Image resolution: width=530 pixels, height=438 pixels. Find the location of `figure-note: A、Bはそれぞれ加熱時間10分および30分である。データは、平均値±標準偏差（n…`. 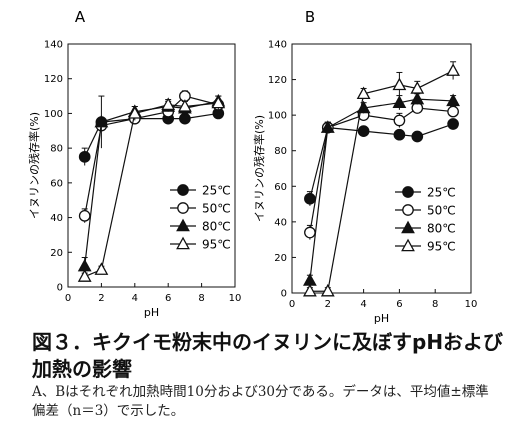

figure-note: A、Bはそれぞれ加熱時間10分および30分である。データは、平均値±標準偏差（n… is located at coordinates (260, 401).